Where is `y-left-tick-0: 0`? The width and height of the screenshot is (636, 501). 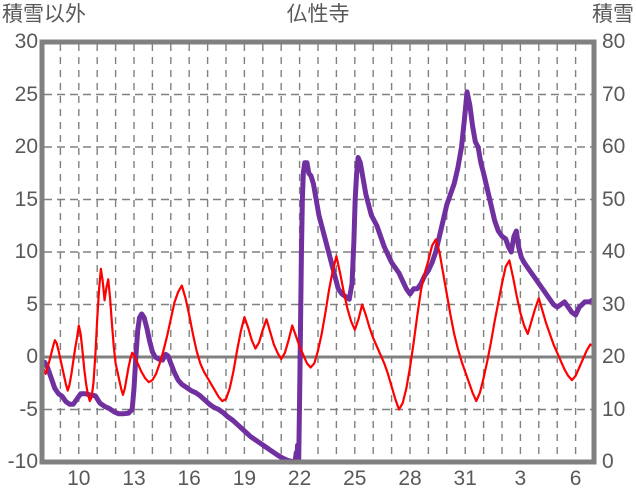
y-left-tick-0: 0 is located at coordinates (32, 356).